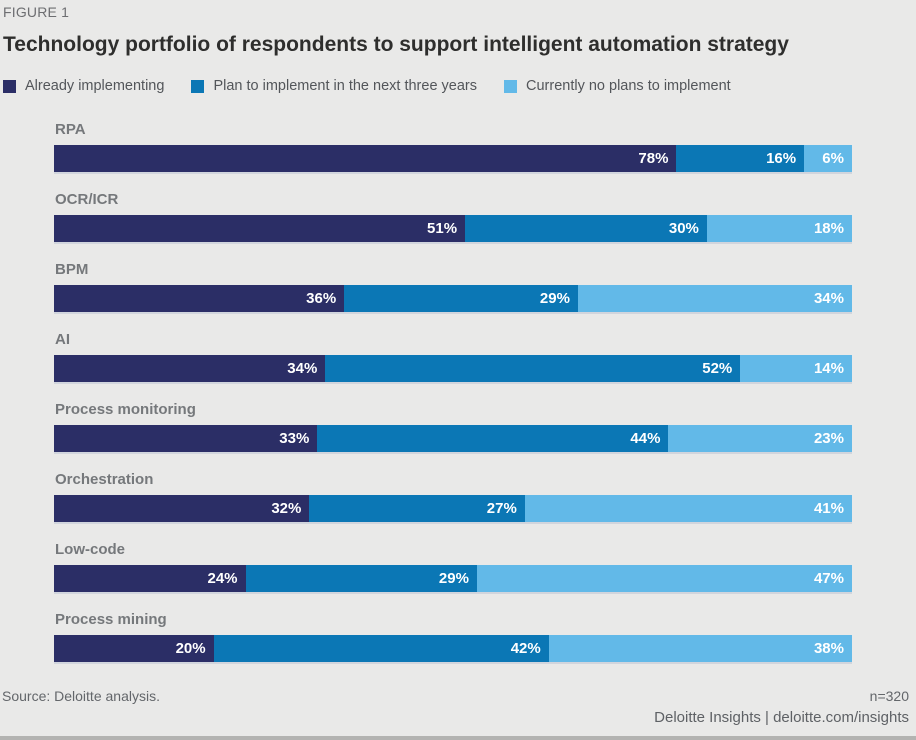  Describe the element at coordinates (442, 228) in the screenshot. I see `bar-value-label: 51%` at that location.